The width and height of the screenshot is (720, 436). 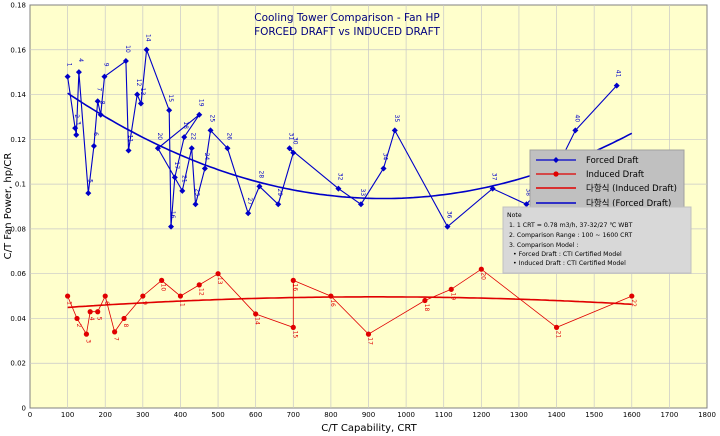 I want to click on data-label-forced: 25, so click(x=212, y=119).